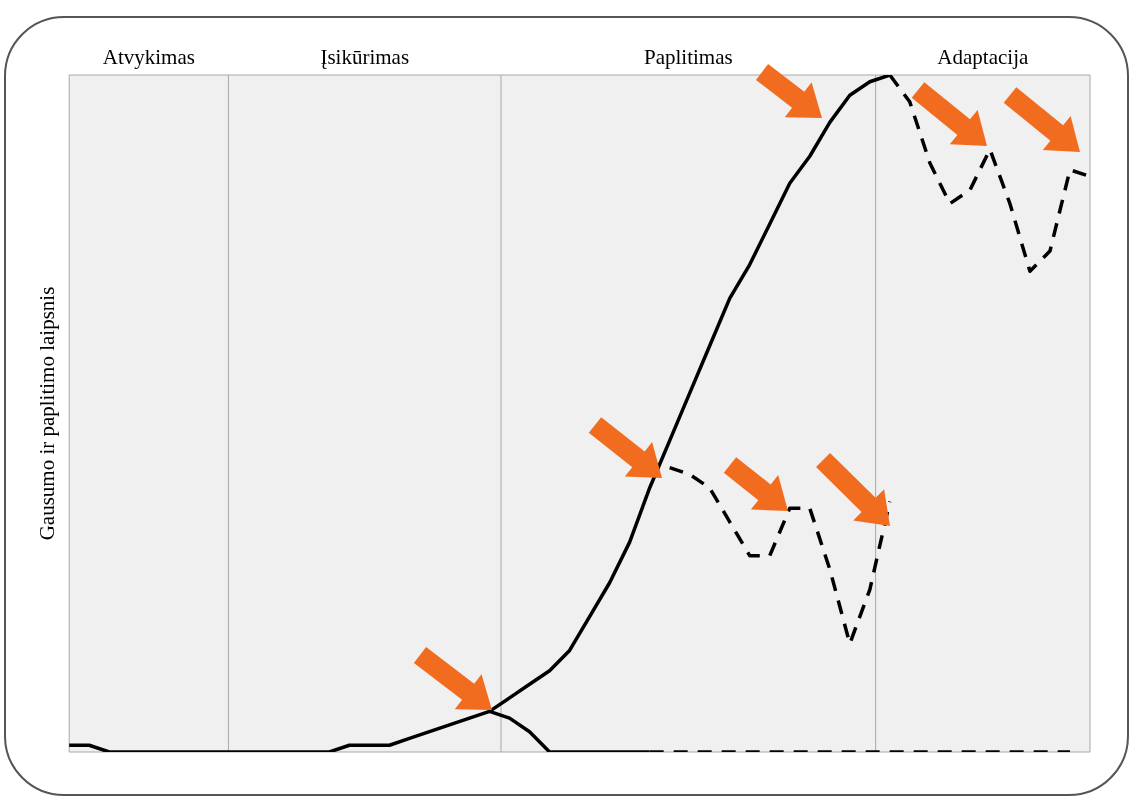  I want to click on text: Atvykimas, so click(148, 57).